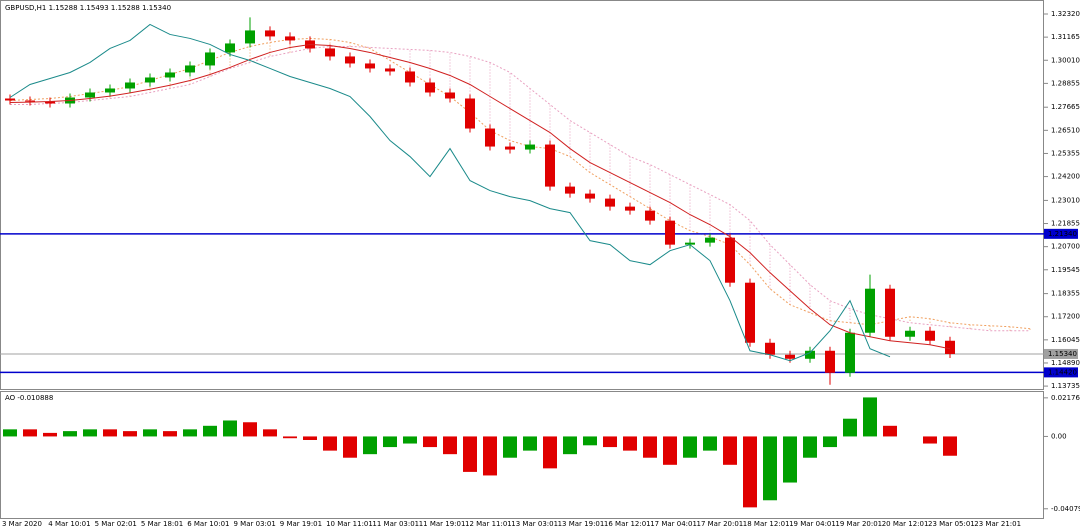 This screenshot has width=1080, height=532. I want to click on y-tick-label: 1.14890, so click(1065, 363).